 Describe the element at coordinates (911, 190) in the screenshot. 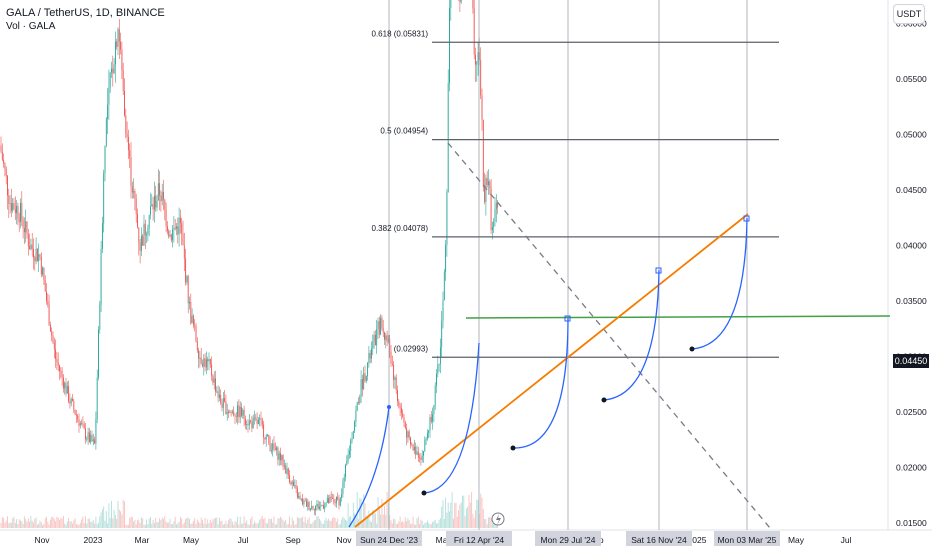

I see `price-tick-12: 0.04500` at that location.